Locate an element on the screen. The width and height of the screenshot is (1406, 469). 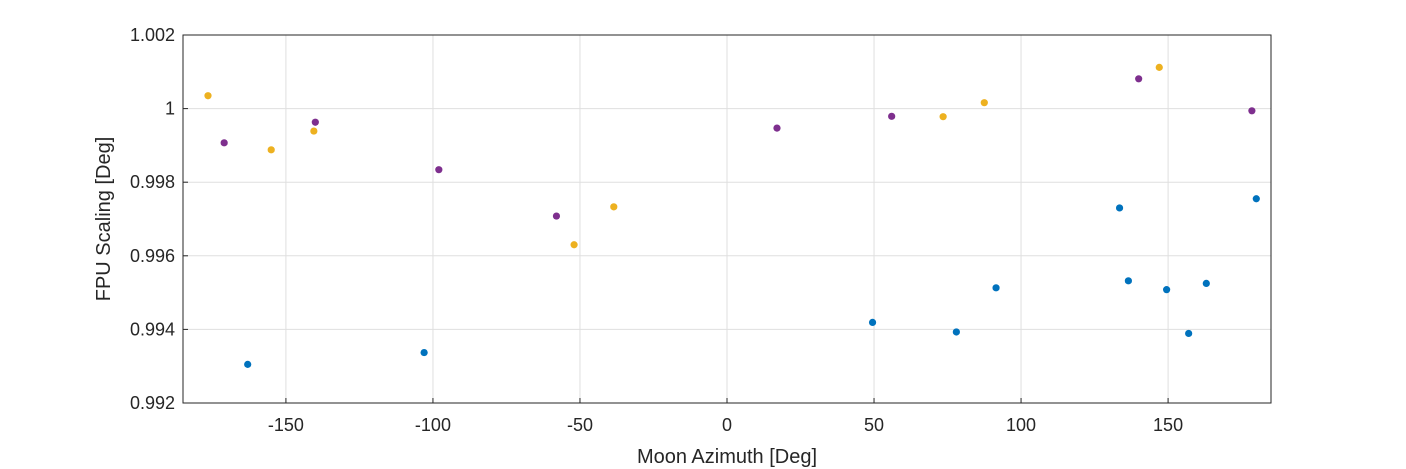
y-tick-label: 1 is located at coordinates (170, 109).